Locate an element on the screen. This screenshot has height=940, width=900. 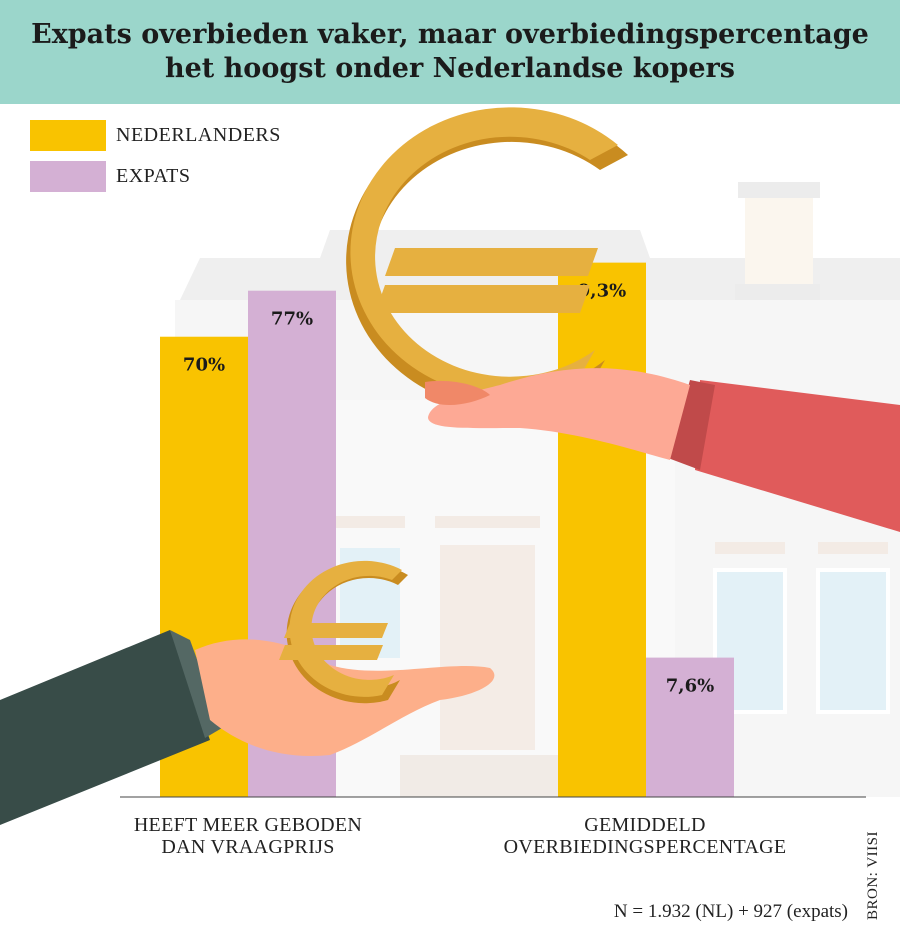
hand-right-illustration is located at coordinates (662, 450).